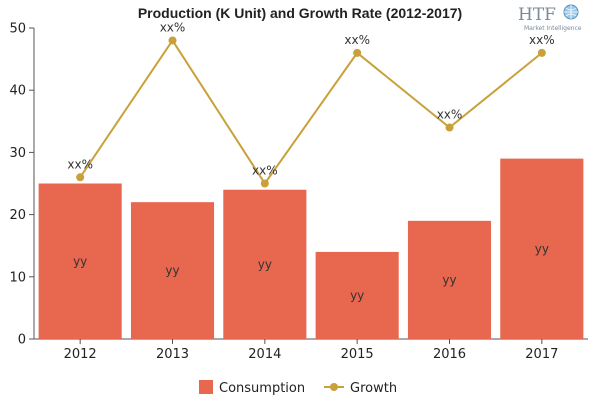  Describe the element at coordinates (553, 28) in the screenshot. I see `logo-tagline: Market Intelligence` at that location.